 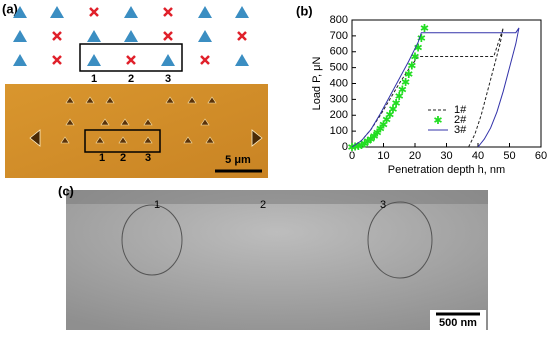 What do you see at coordinates (304, 10) in the screenshot?
I see `panel-label: (b)` at bounding box center [304, 10].